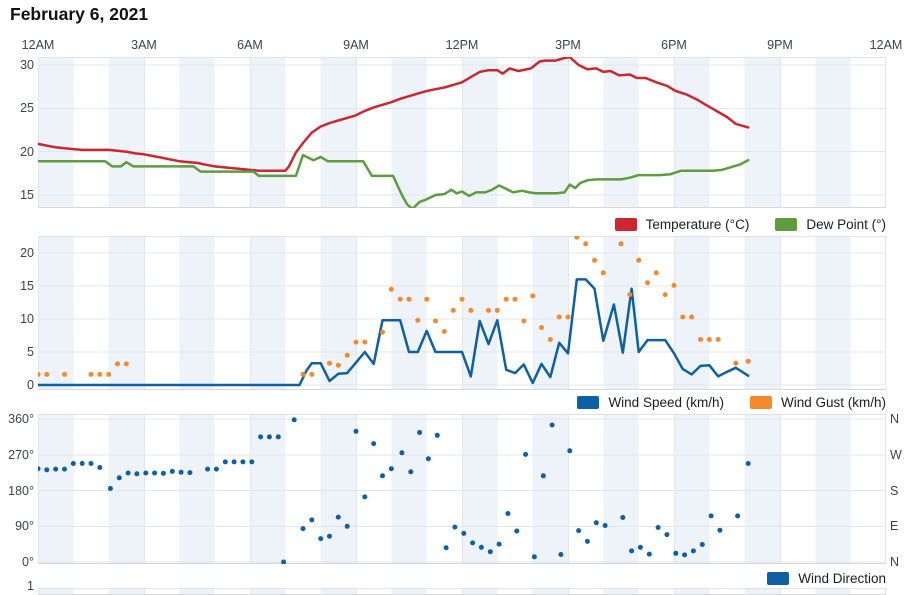 Image resolution: width=915 pixels, height=595 pixels. What do you see at coordinates (30, 586) in the screenshot?
I see `y-axis-tick-label: 1` at bounding box center [30, 586].